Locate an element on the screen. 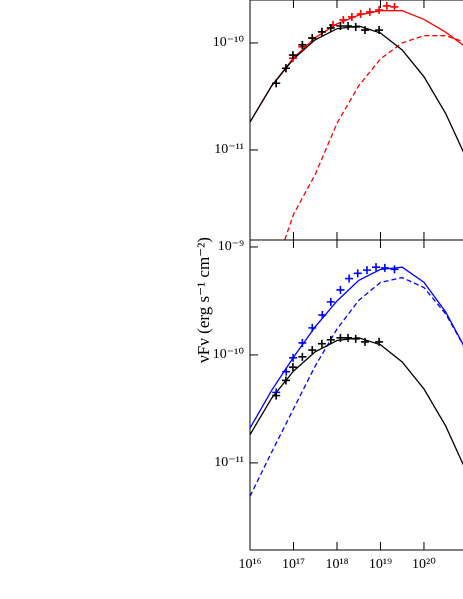  model-curve-dashed is located at coordinates (373, 137).